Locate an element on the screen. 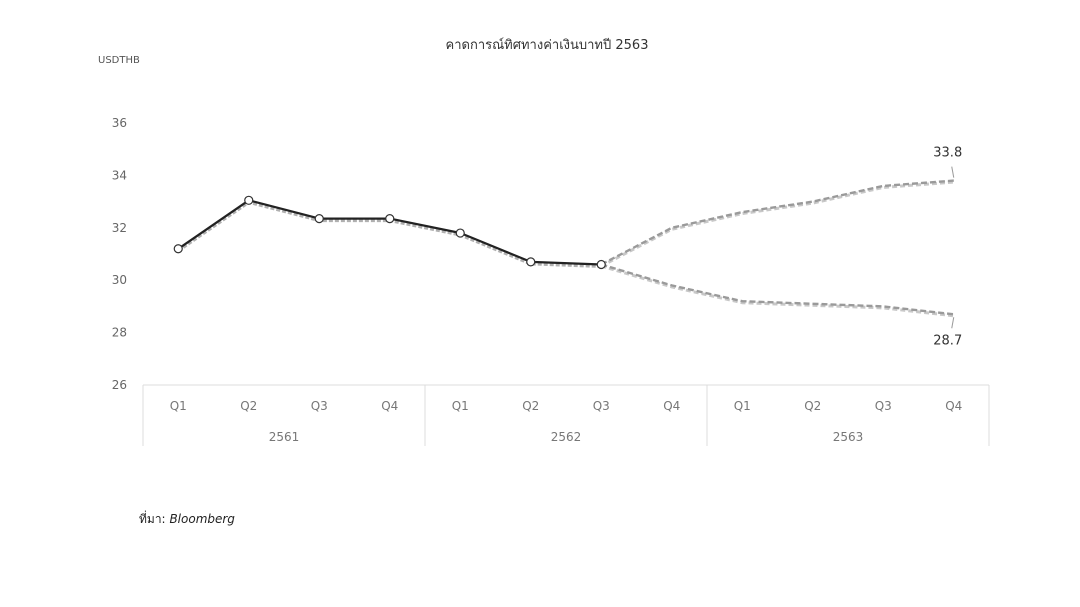  source-note: ที่มา: Bloomberg is located at coordinates (187, 519).